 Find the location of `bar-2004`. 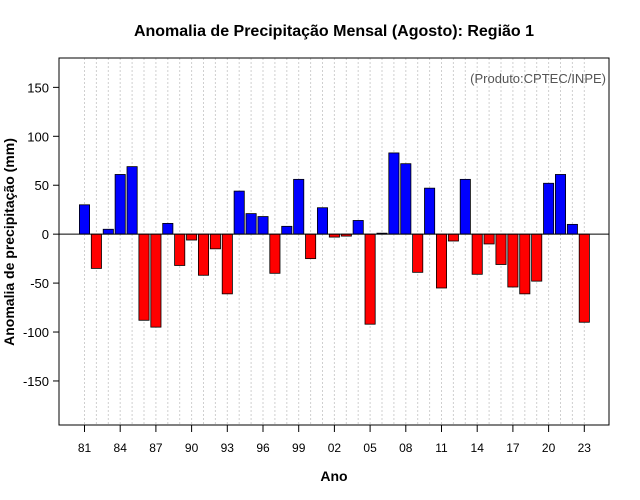

bar-2004 is located at coordinates (358, 227).